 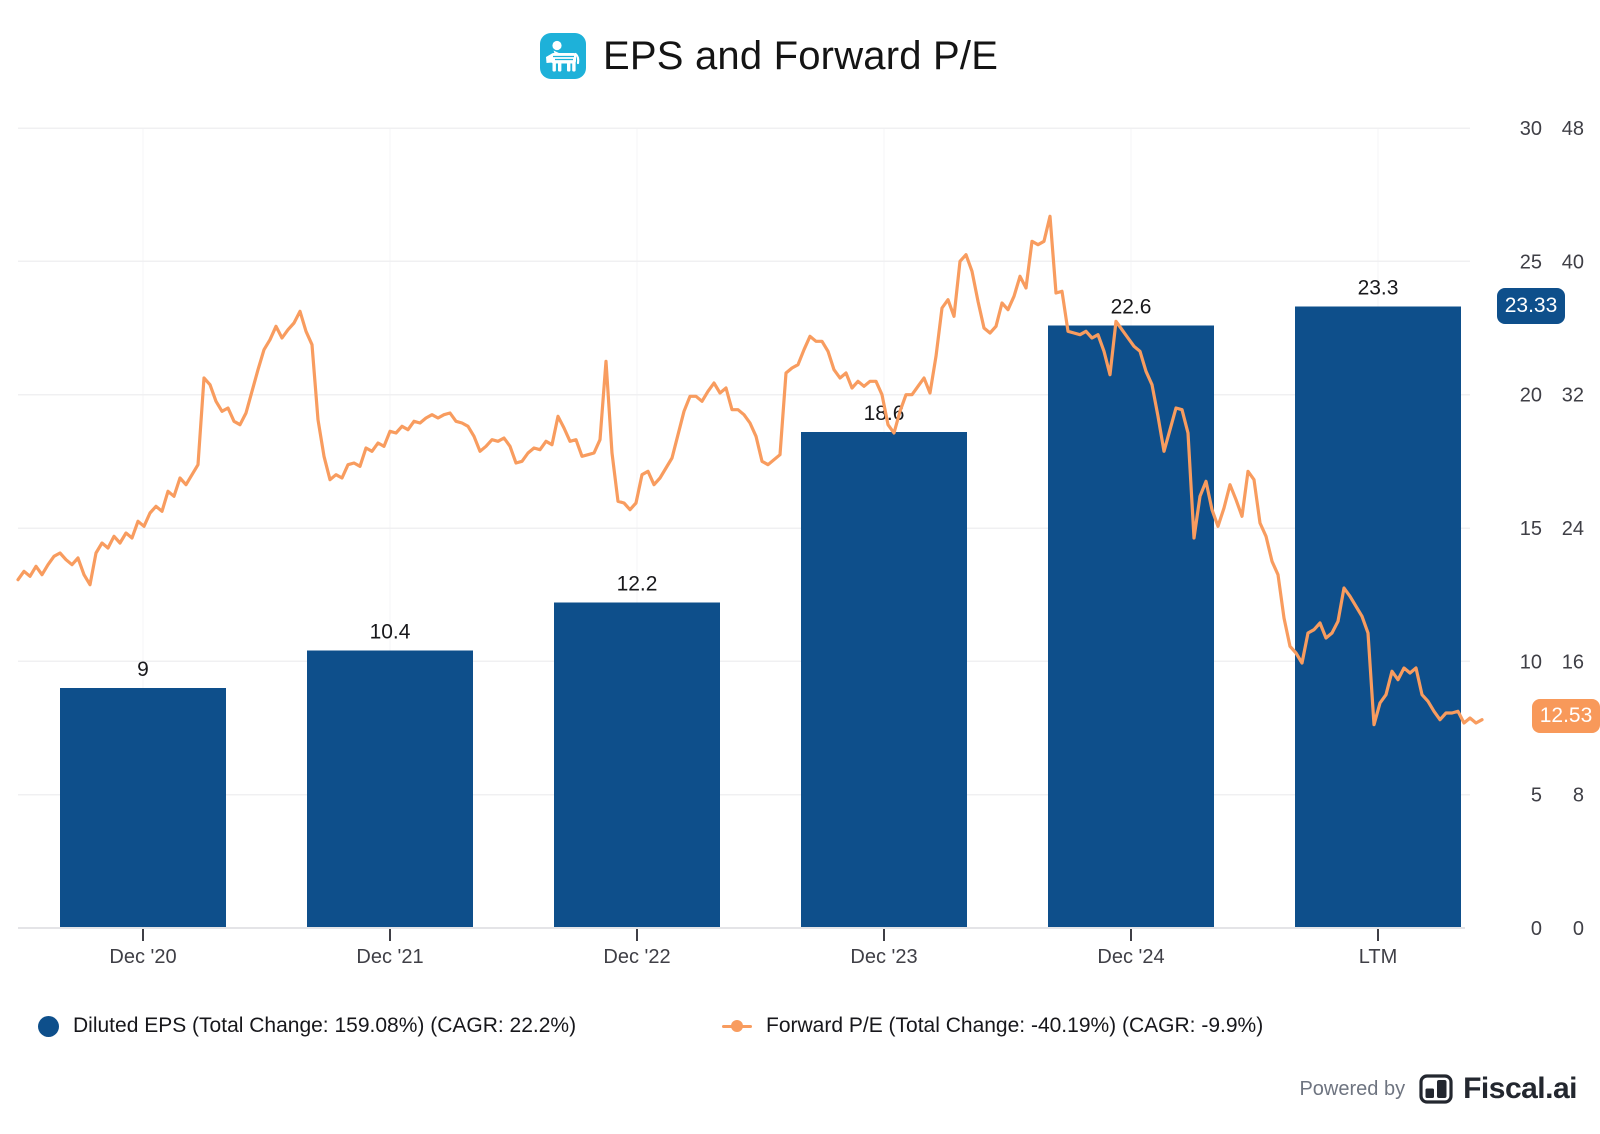 What do you see at coordinates (563, 56) in the screenshot?
I see `bull-logo-icon` at bounding box center [563, 56].